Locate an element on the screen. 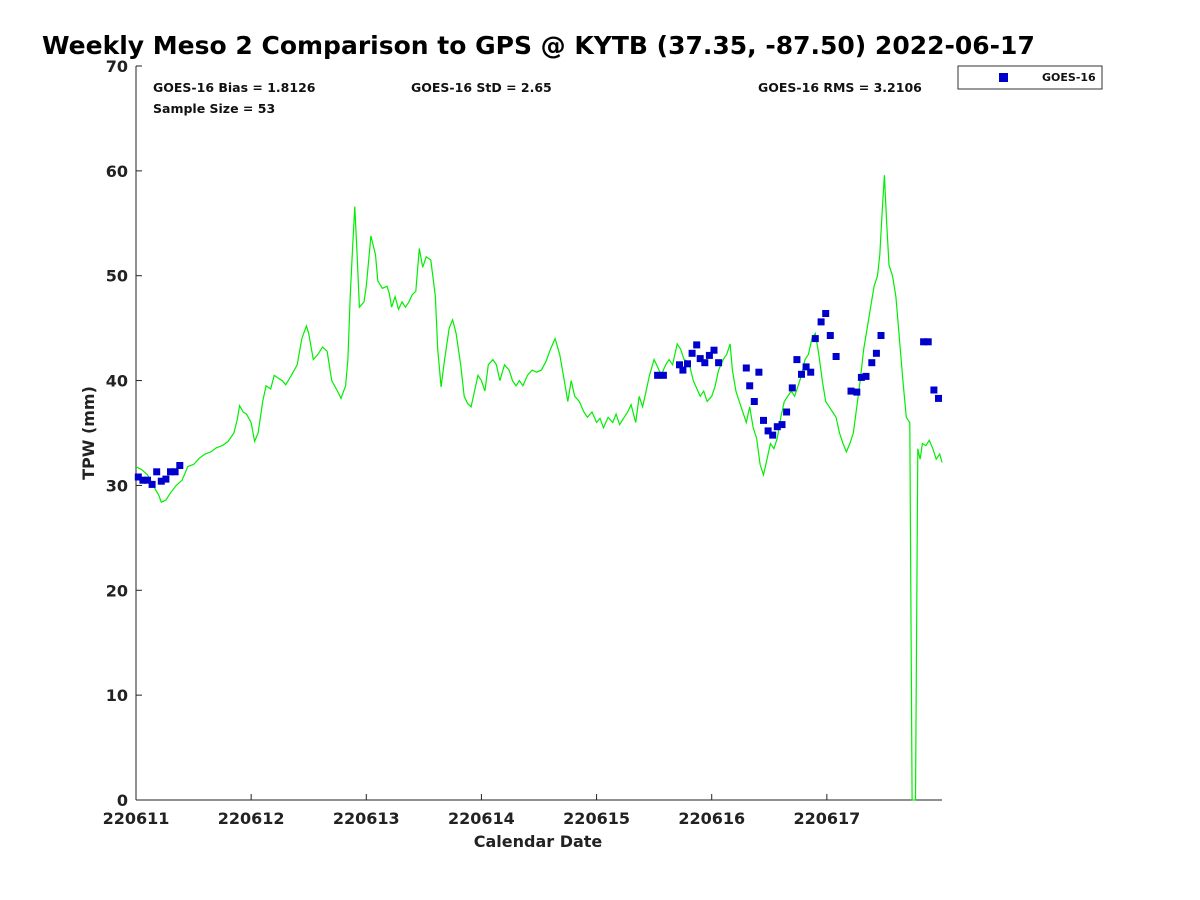 This screenshot has width=1200, height=900. legend-label: GOES-16 is located at coordinates (1069, 77).